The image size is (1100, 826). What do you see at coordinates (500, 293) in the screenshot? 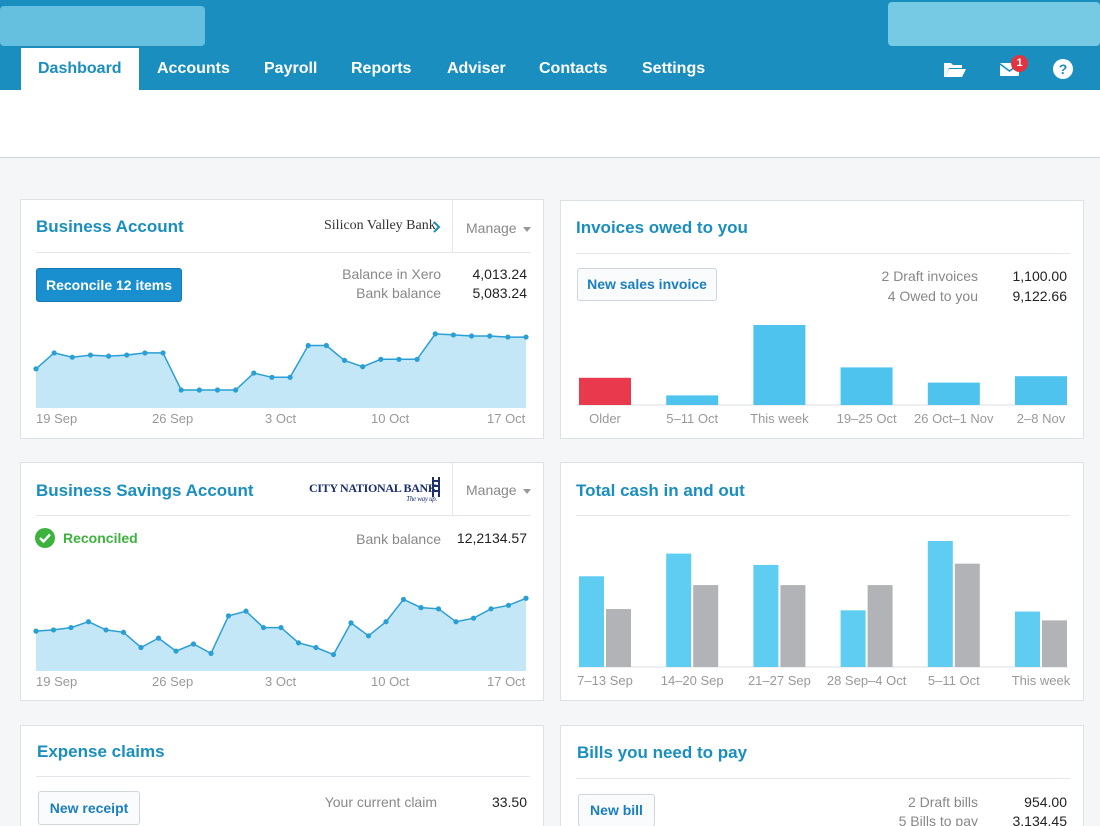
I see `bank-balance-value: 5,083.24` at bounding box center [500, 293].